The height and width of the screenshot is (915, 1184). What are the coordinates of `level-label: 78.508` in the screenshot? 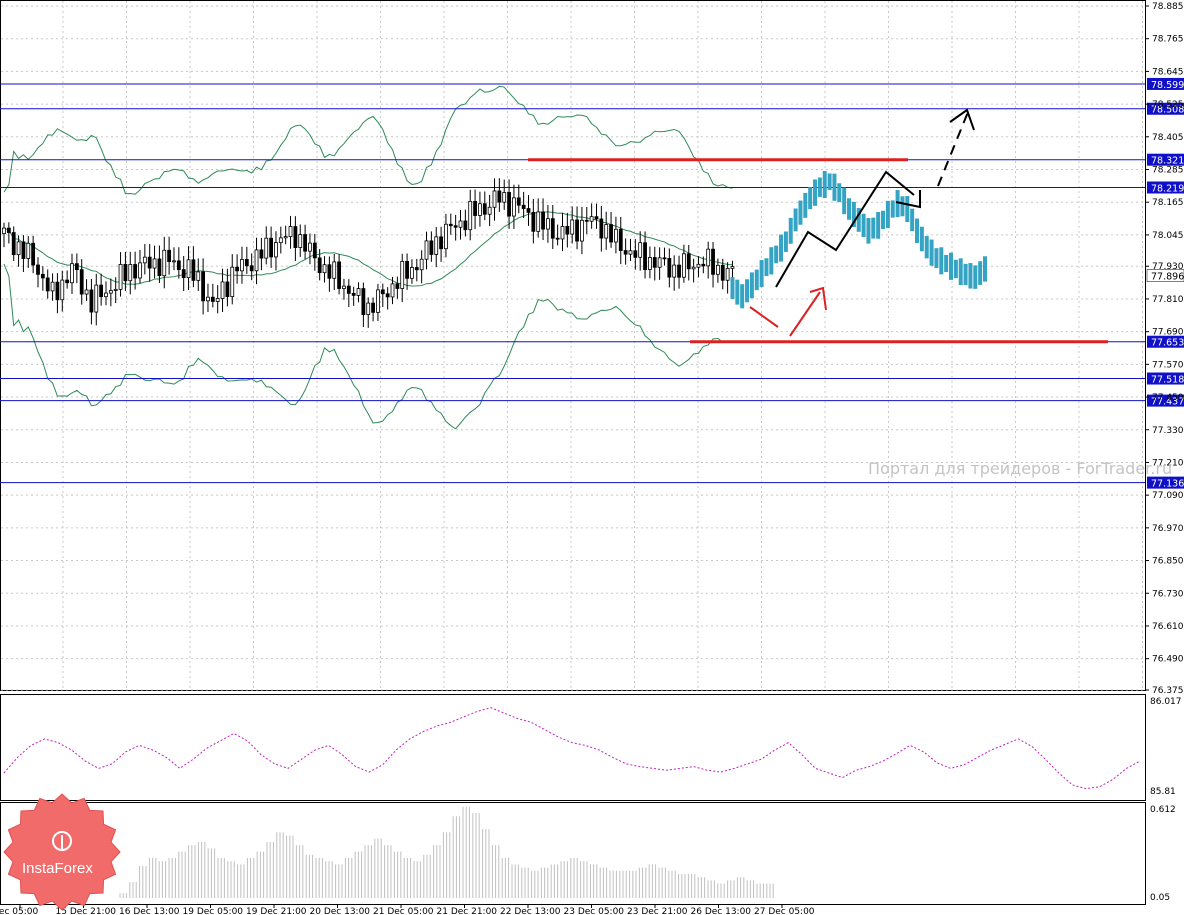 It's located at (1167, 110).